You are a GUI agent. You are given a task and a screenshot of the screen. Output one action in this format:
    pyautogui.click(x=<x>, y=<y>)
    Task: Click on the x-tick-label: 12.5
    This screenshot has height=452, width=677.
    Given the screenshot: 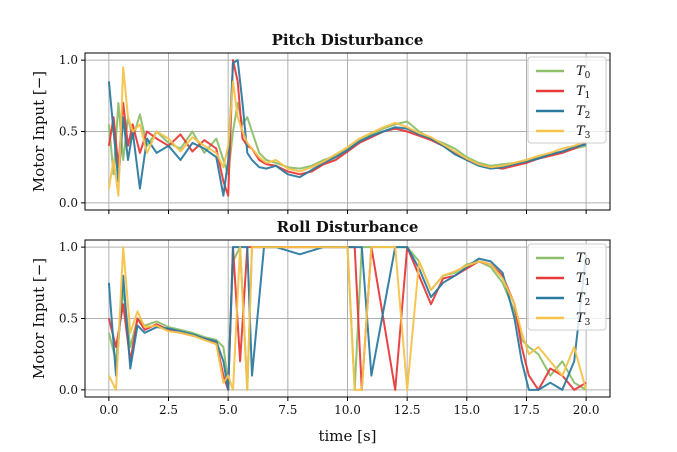 What is the action you would take?
    pyautogui.click(x=407, y=410)
    